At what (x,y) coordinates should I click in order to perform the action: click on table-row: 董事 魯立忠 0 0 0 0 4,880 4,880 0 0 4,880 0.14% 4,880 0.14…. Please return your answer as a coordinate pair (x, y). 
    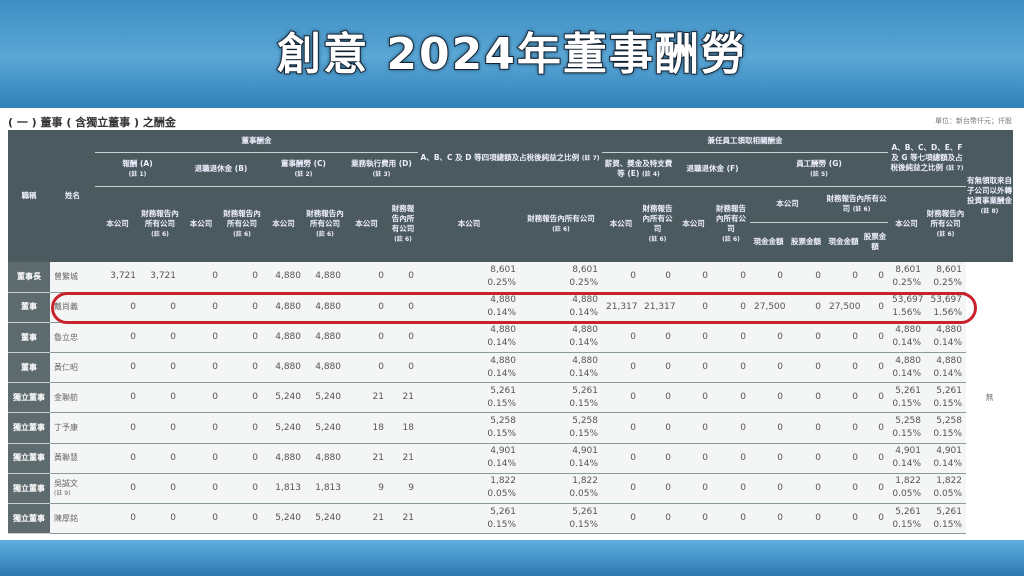
    Looking at the image, I should click on (510, 338).